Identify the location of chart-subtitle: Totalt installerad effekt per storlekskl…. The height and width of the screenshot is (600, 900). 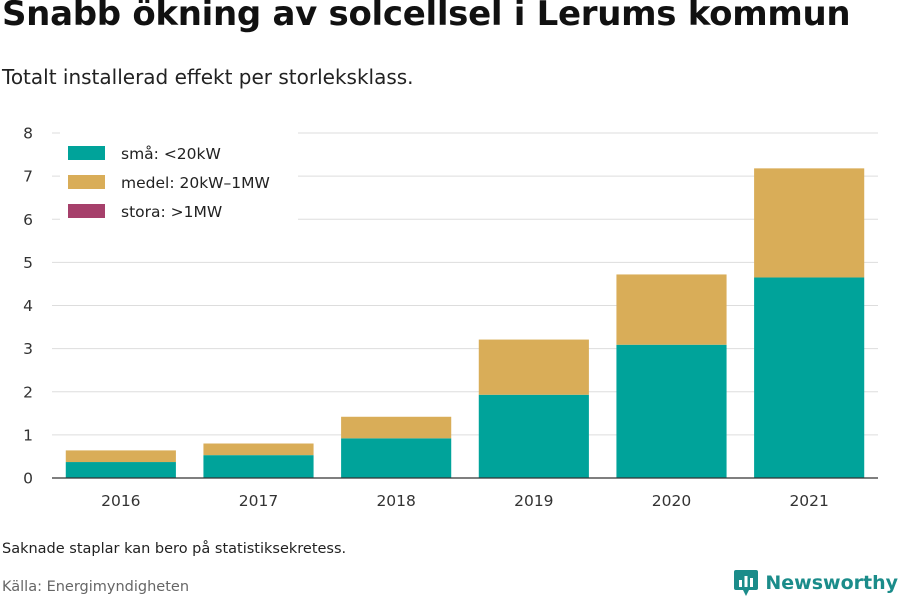
(208, 77).